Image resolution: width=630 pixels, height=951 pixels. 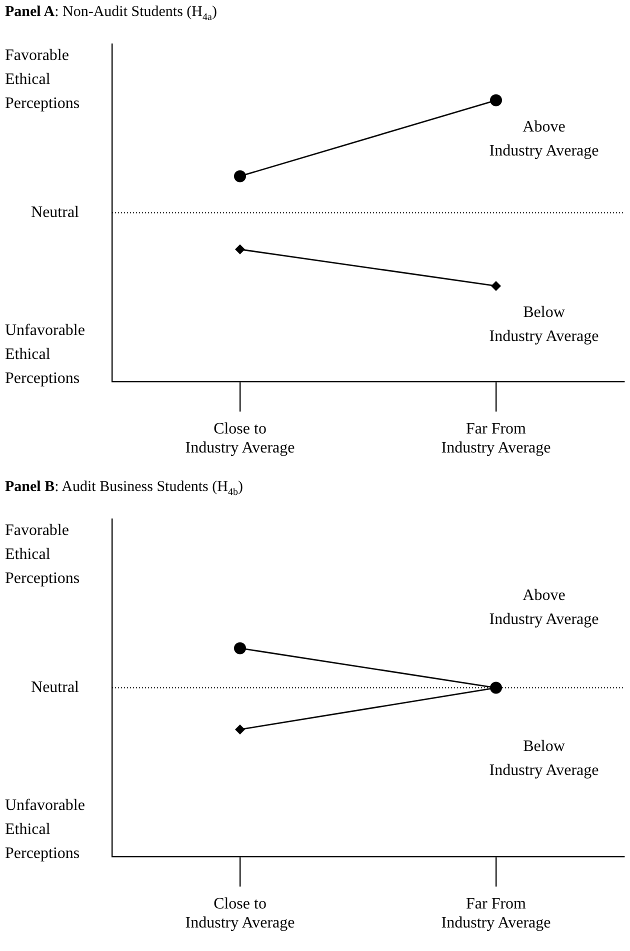 I want to click on series-label: Below Industry Average, so click(x=544, y=325).